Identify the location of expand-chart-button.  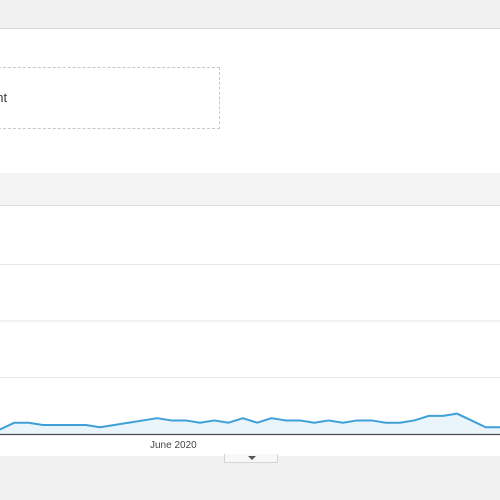
(251, 458).